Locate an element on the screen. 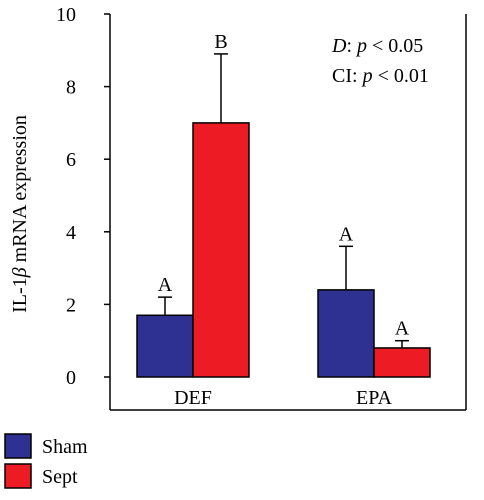  legend-swatch-sept is located at coordinates (18, 476).